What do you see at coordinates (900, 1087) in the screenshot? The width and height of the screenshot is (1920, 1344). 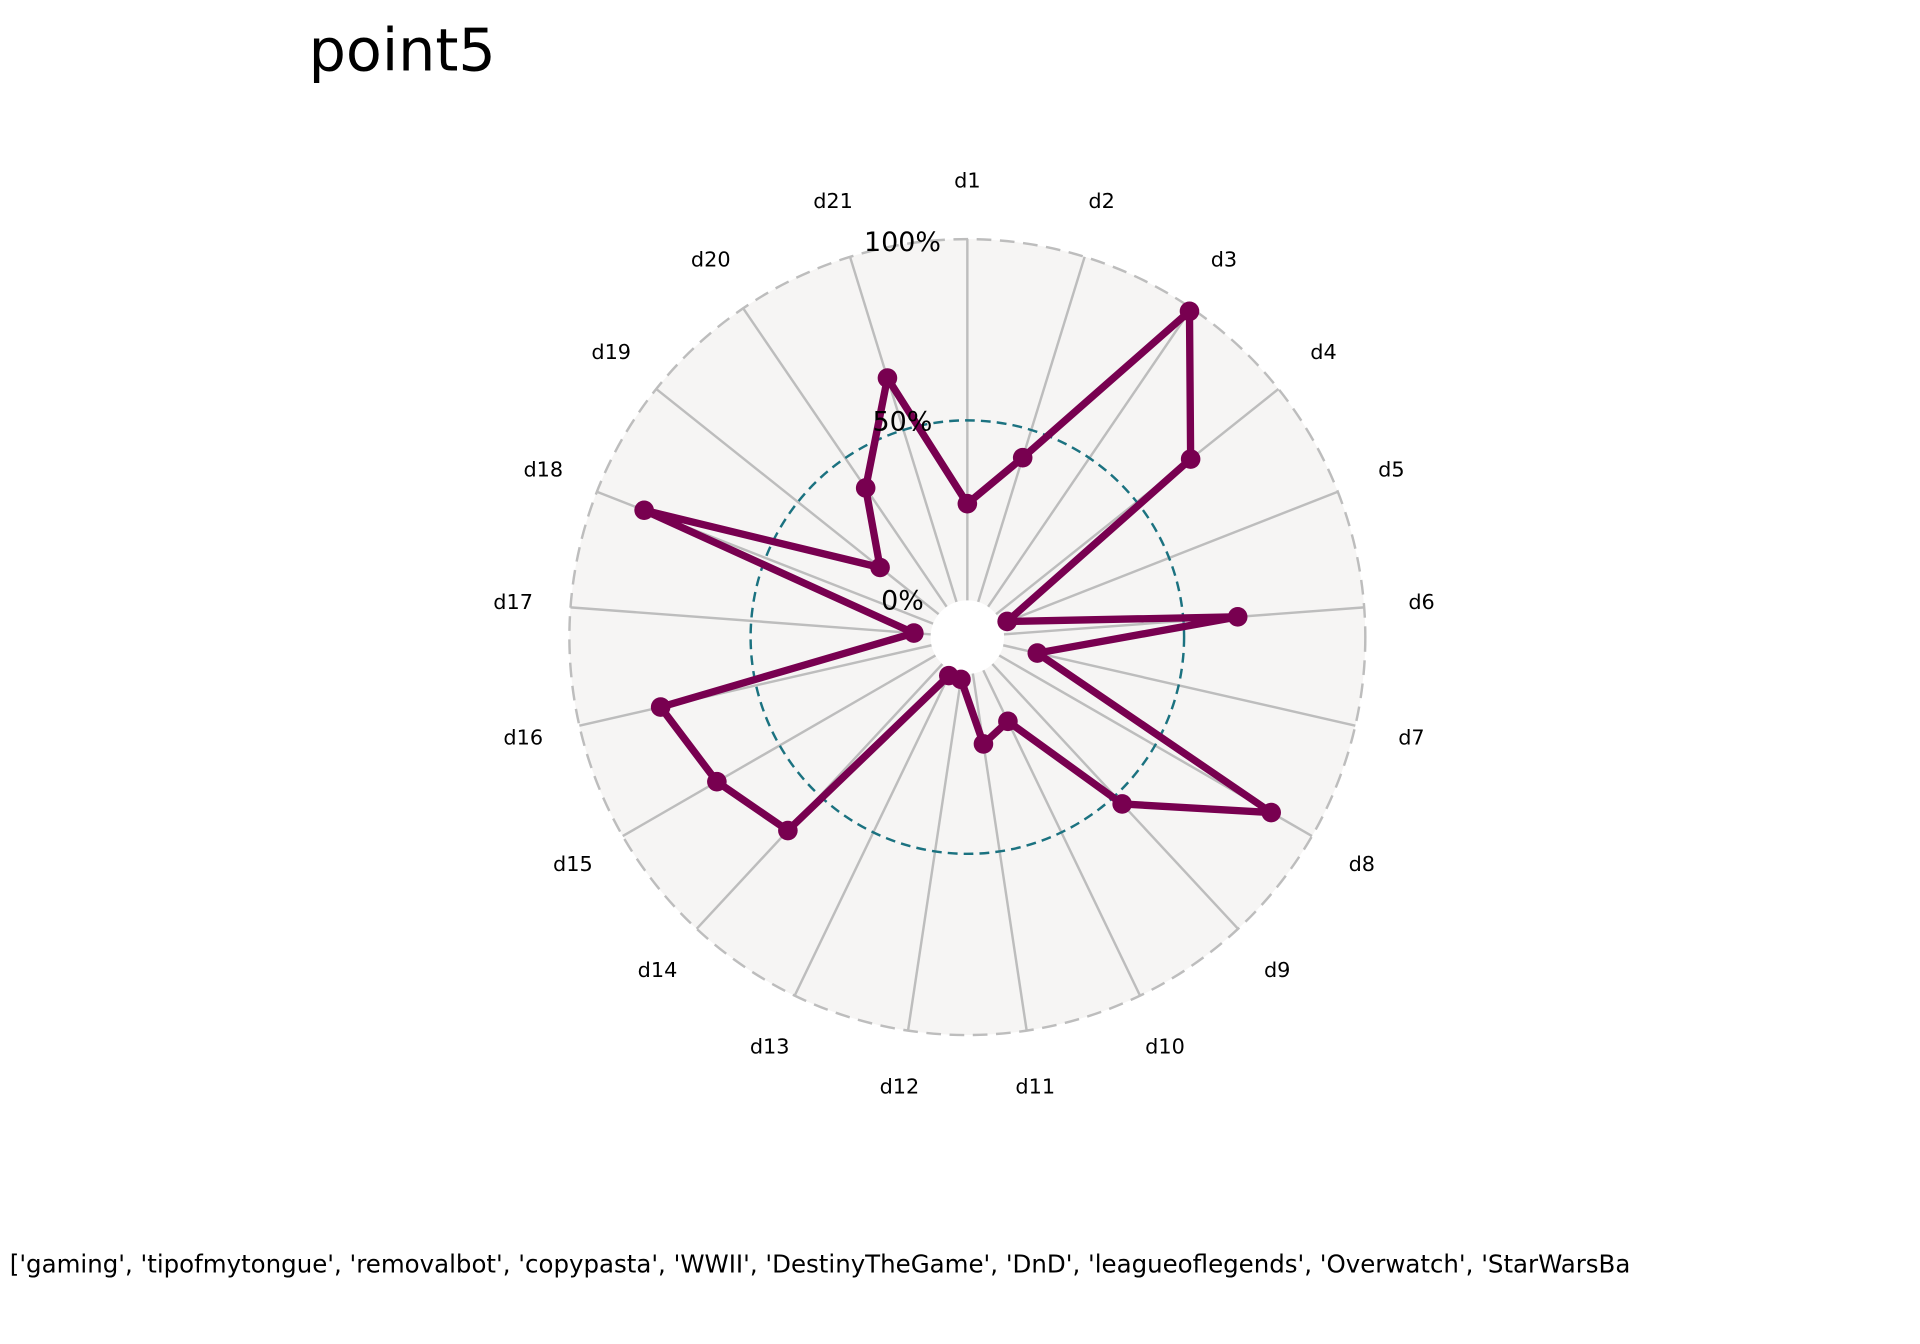 I see `category-label: d12` at bounding box center [900, 1087].